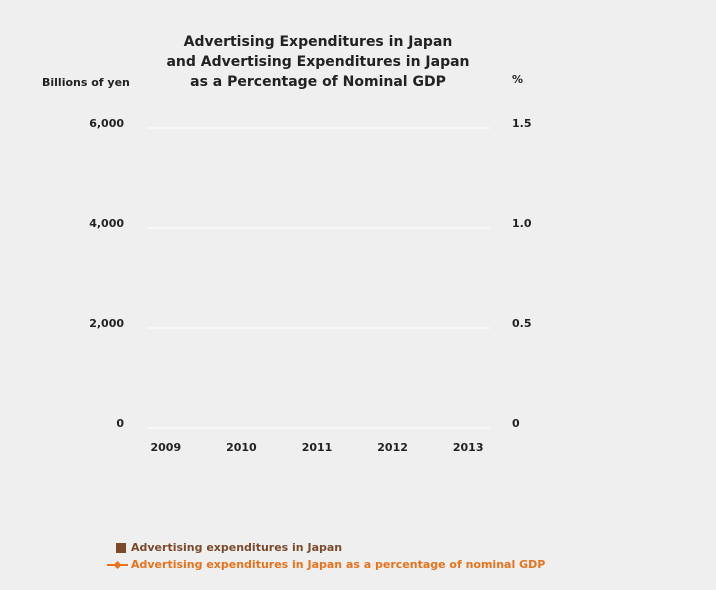  Describe the element at coordinates (516, 423) in the screenshot. I see `y2-tick-label: 0` at that location.